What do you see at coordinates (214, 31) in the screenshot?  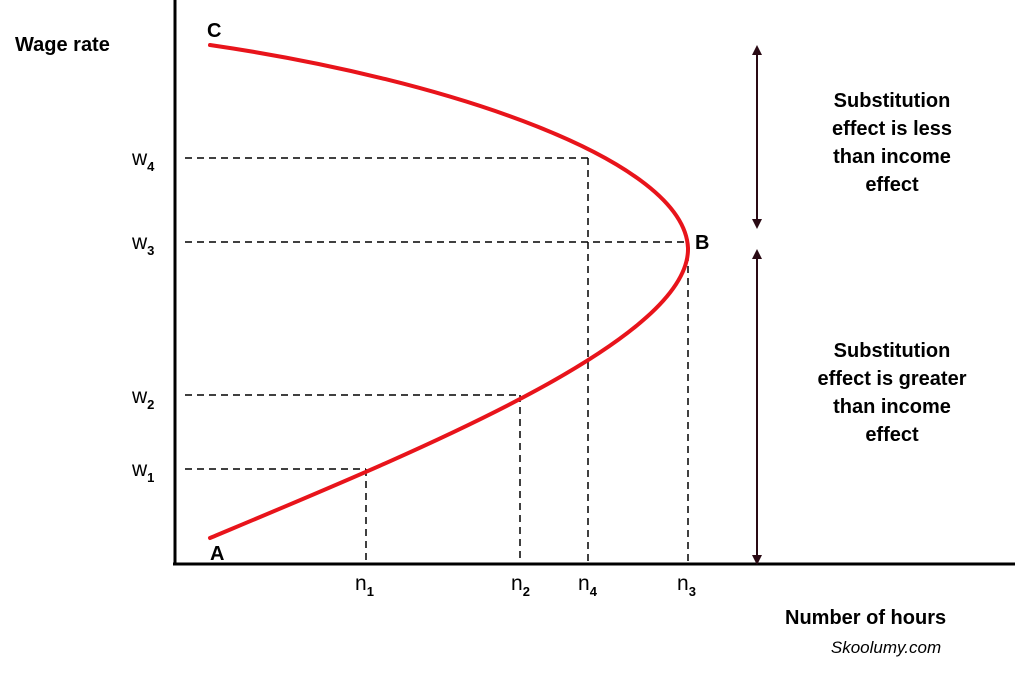 I see `point-c-label: C` at bounding box center [214, 31].